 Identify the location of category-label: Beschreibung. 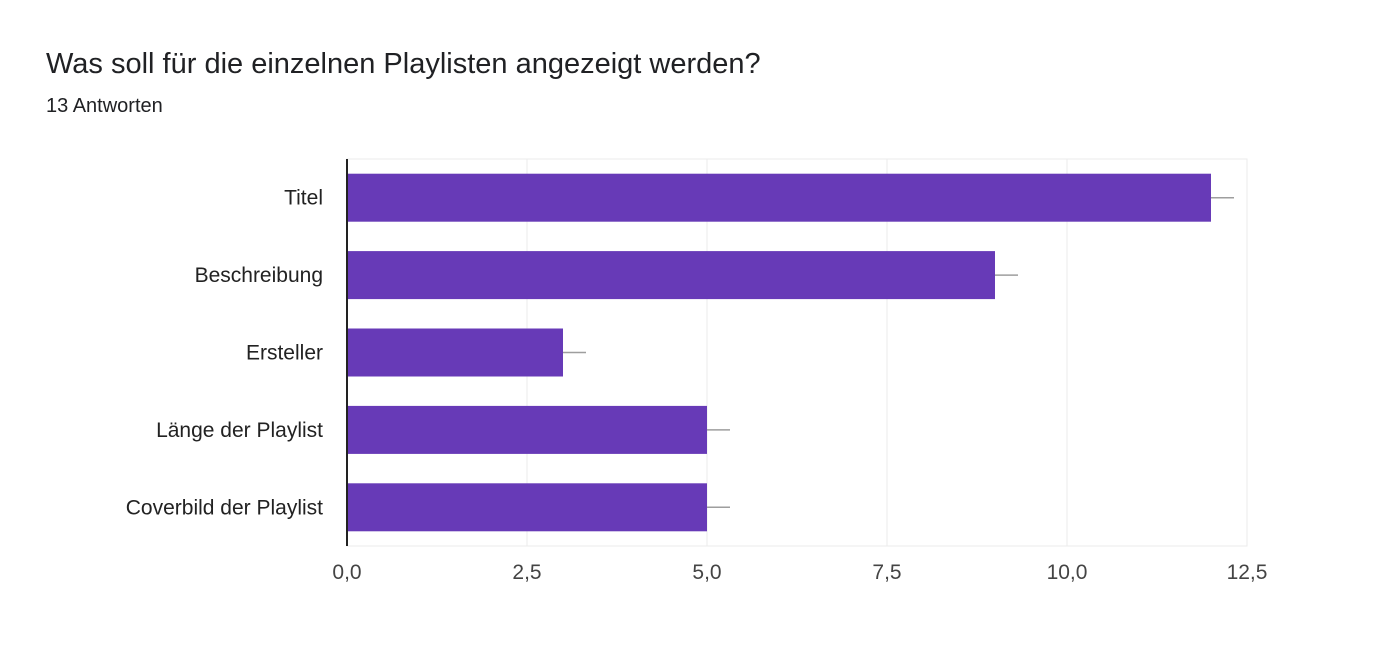
(259, 275).